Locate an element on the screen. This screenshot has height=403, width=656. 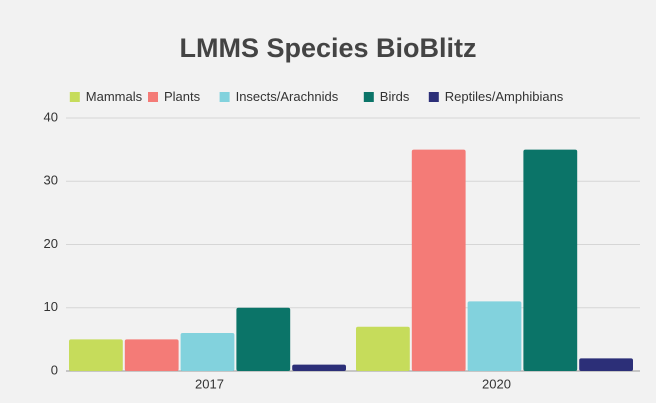
chart-title: LMMS Species BioBlitz is located at coordinates (327, 48).